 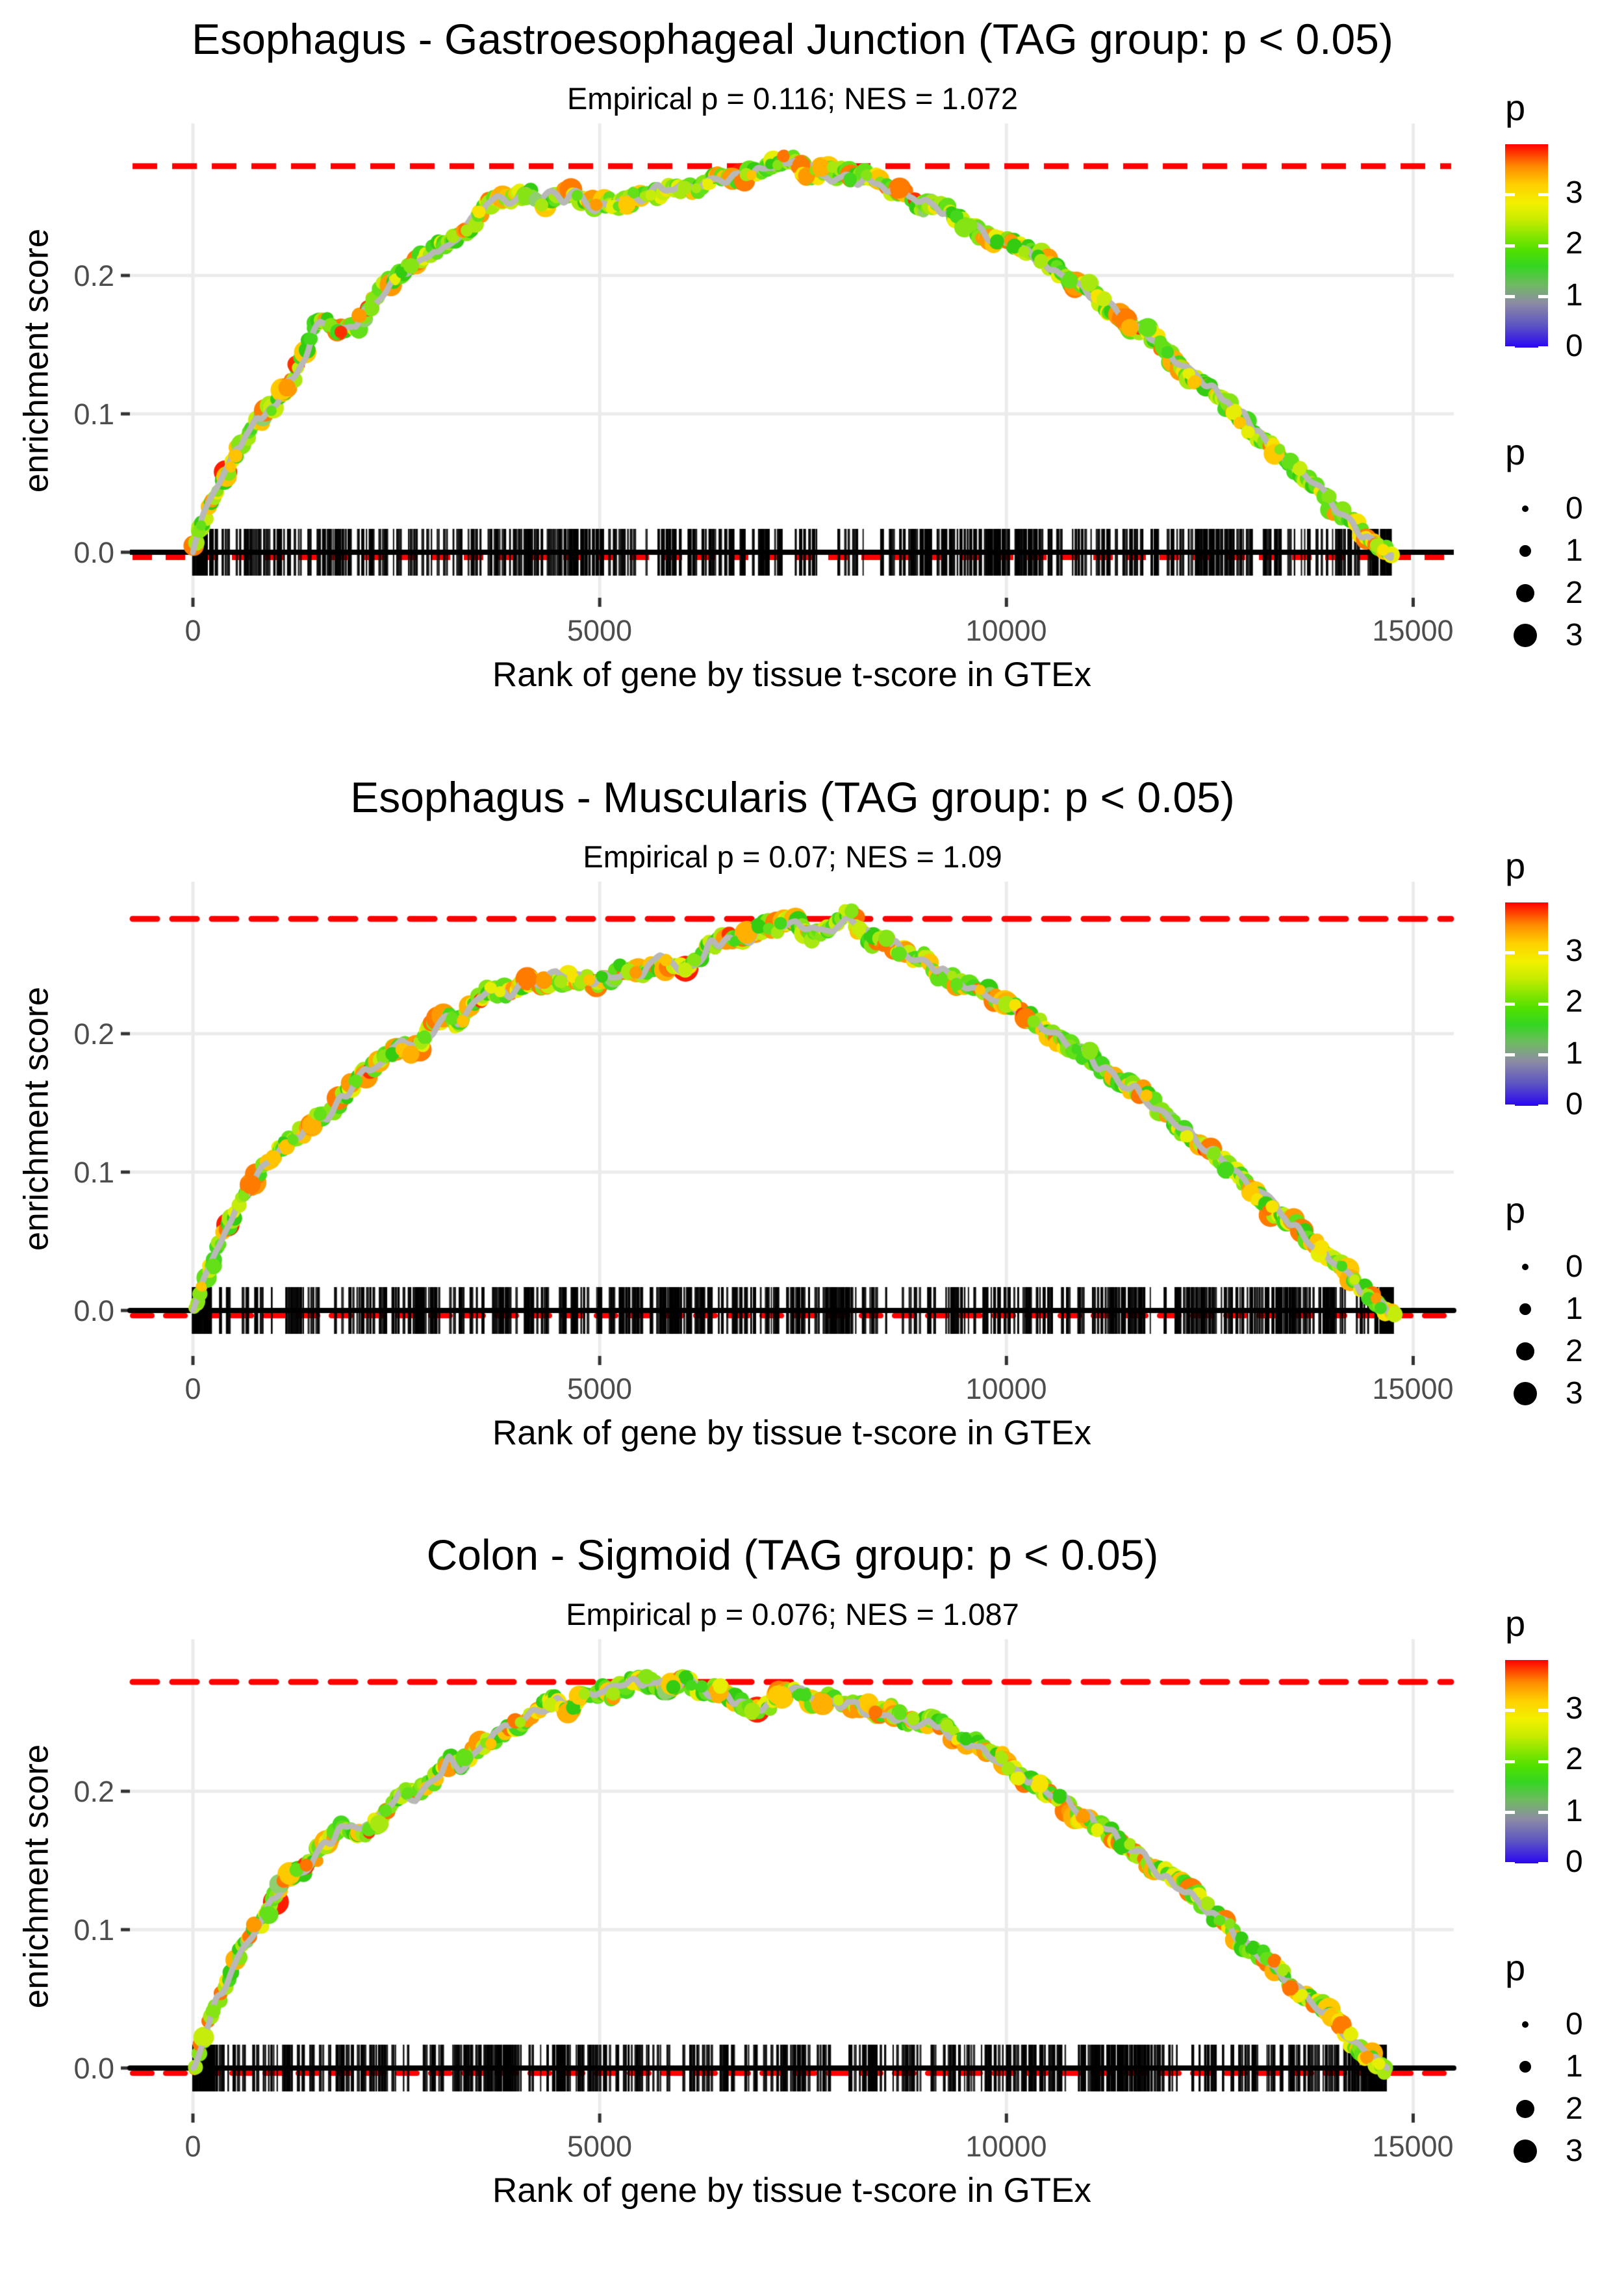 What do you see at coordinates (792, 1555) in the screenshot?
I see `plot-title: Colon - Sigmoid (TAG group: p < 0.05)` at bounding box center [792, 1555].